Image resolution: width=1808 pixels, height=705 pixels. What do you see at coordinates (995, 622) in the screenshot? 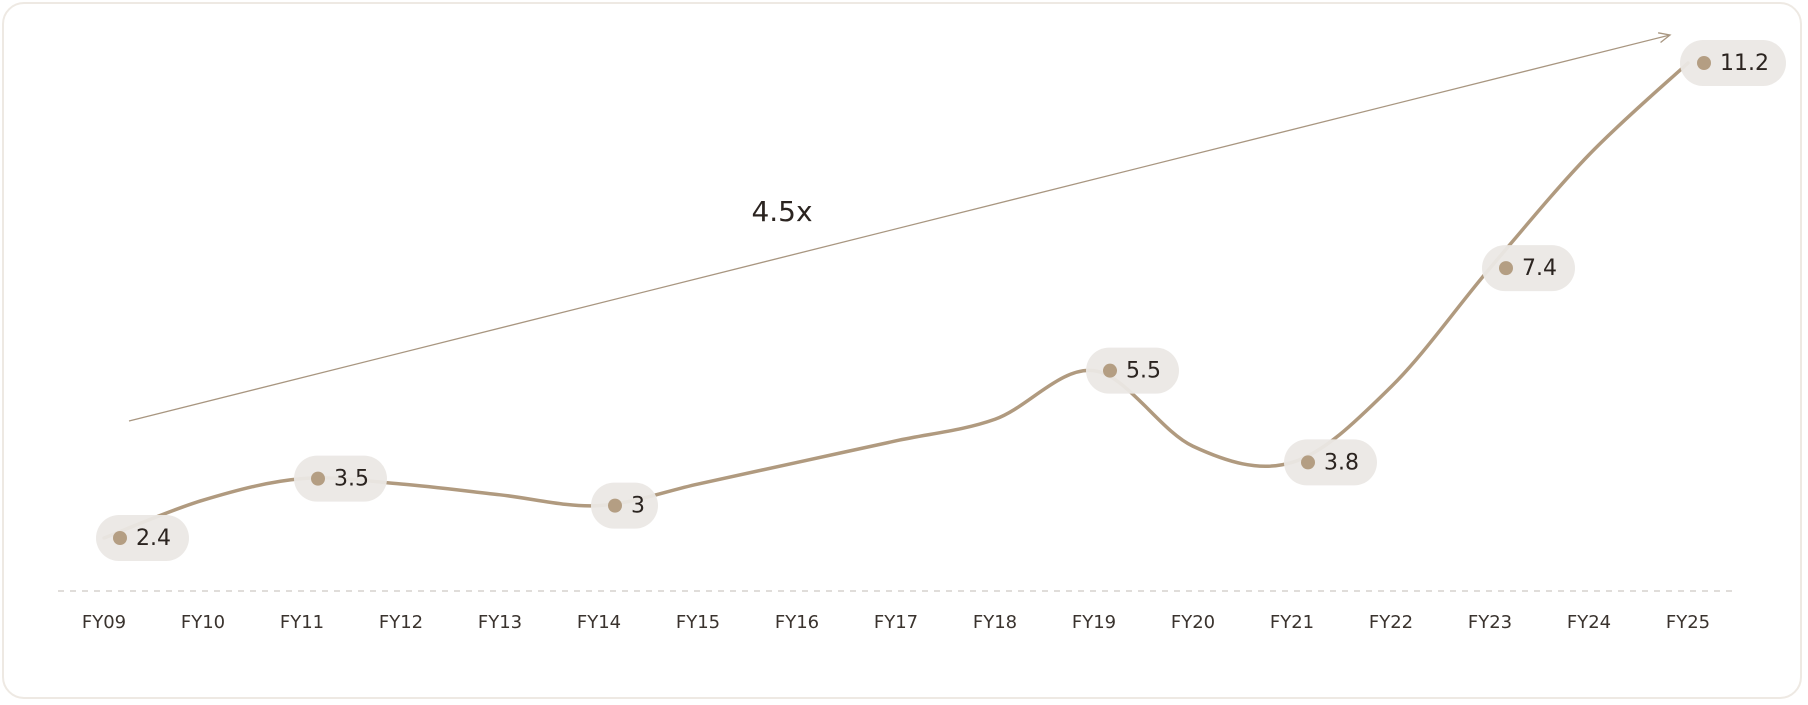
I see `x-tick-label: FY18` at bounding box center [995, 622].